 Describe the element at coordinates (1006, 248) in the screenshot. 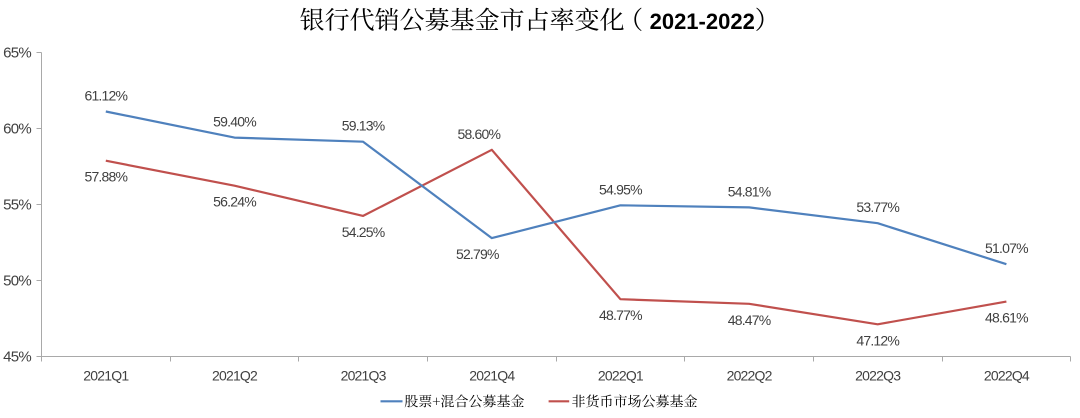

I see `svg-text: 51.07%` at that location.